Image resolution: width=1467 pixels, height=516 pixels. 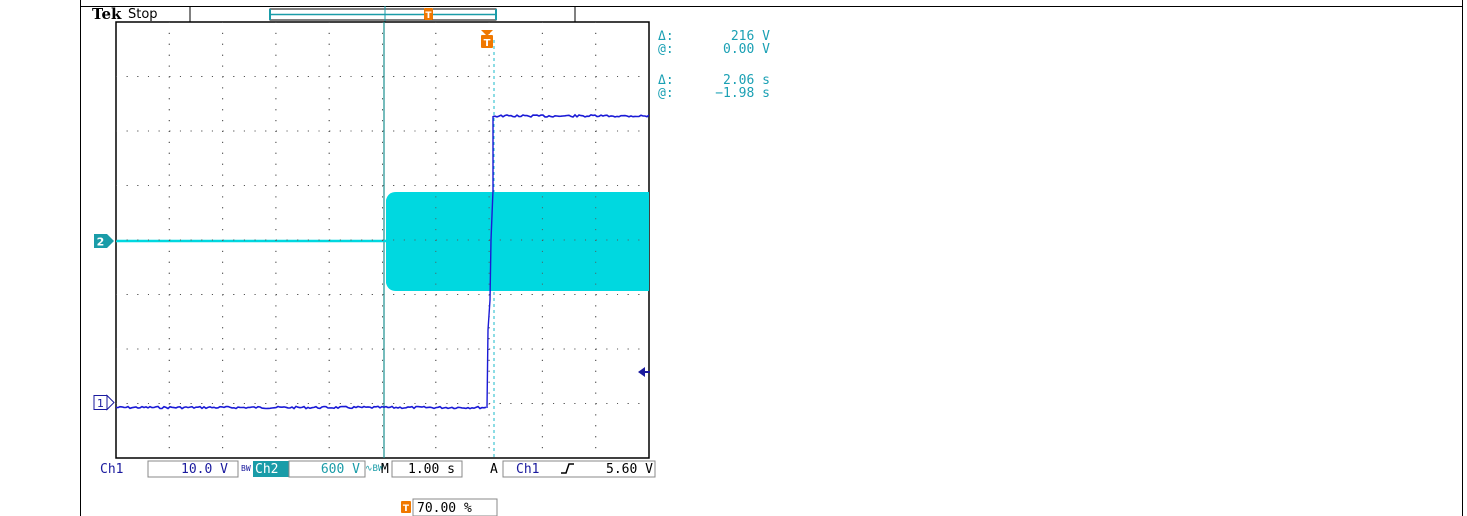 I want to click on timebase-label: M, so click(x=385, y=469).